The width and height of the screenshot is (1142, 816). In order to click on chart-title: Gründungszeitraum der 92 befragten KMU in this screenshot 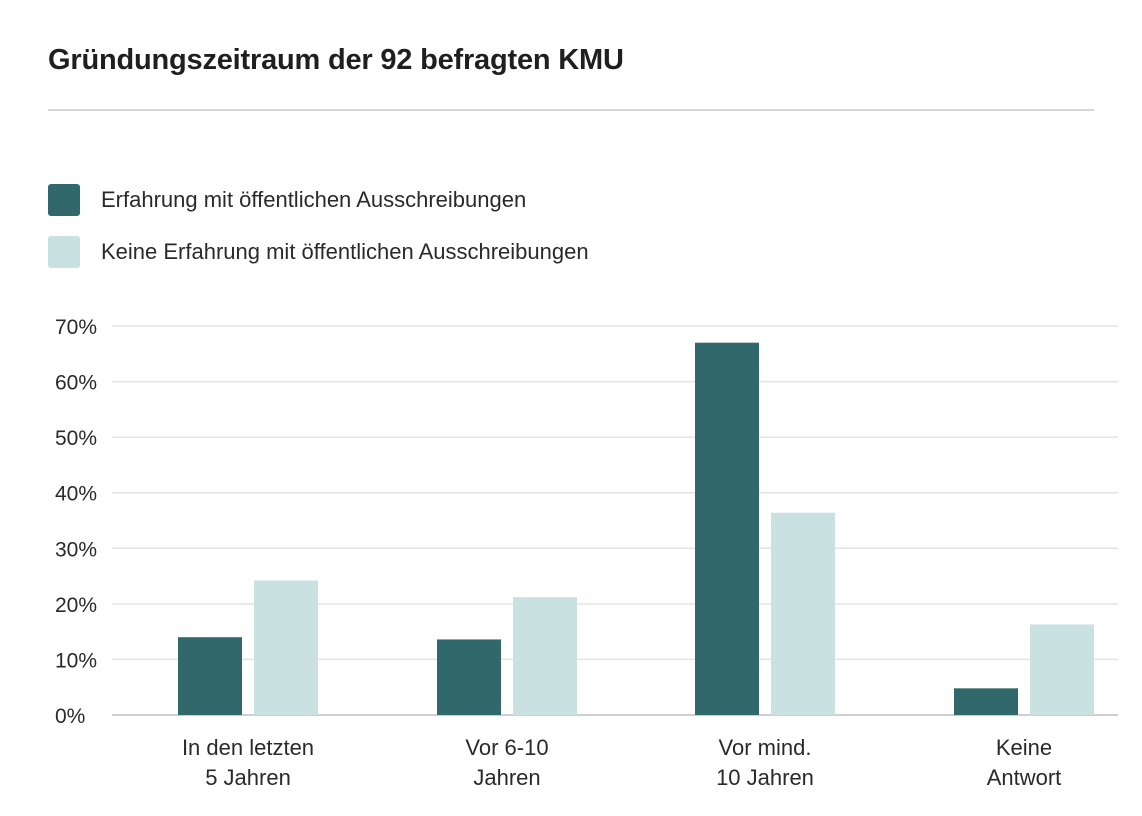, I will do `click(336, 60)`.